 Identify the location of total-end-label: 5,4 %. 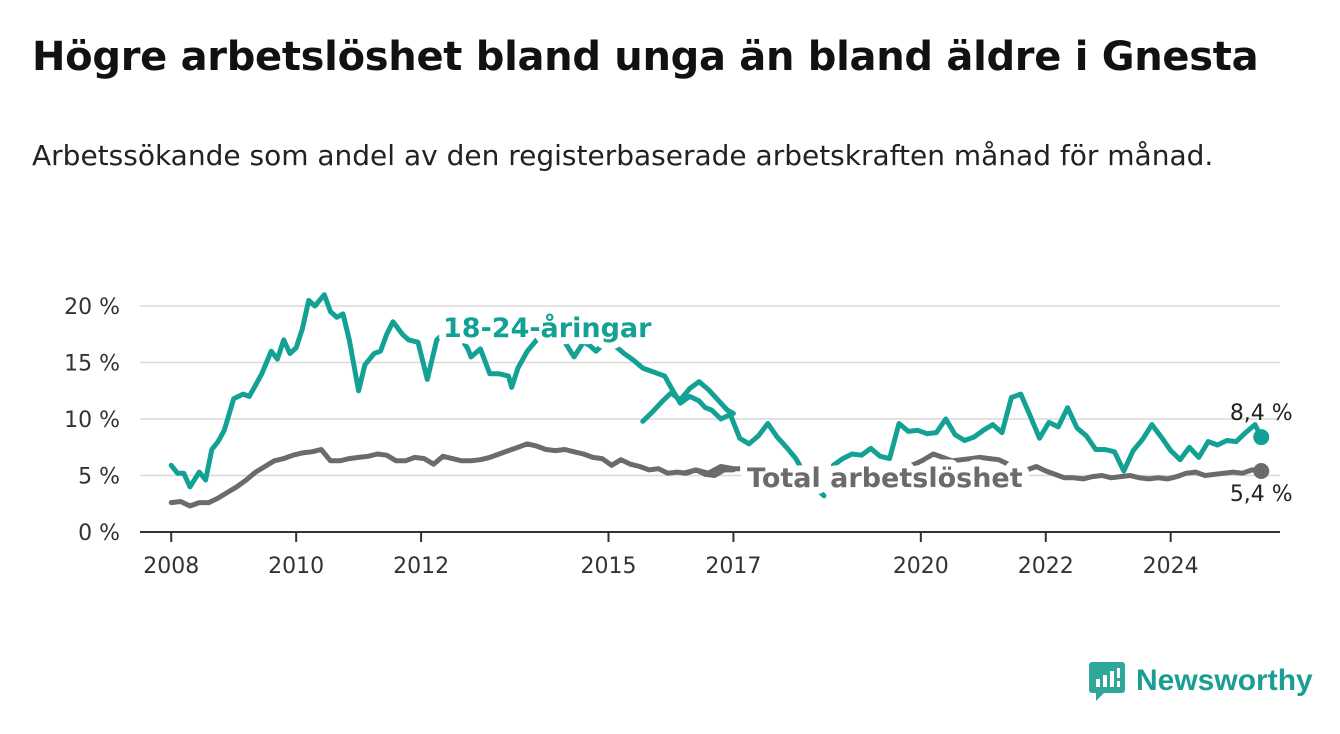
(1261, 494).